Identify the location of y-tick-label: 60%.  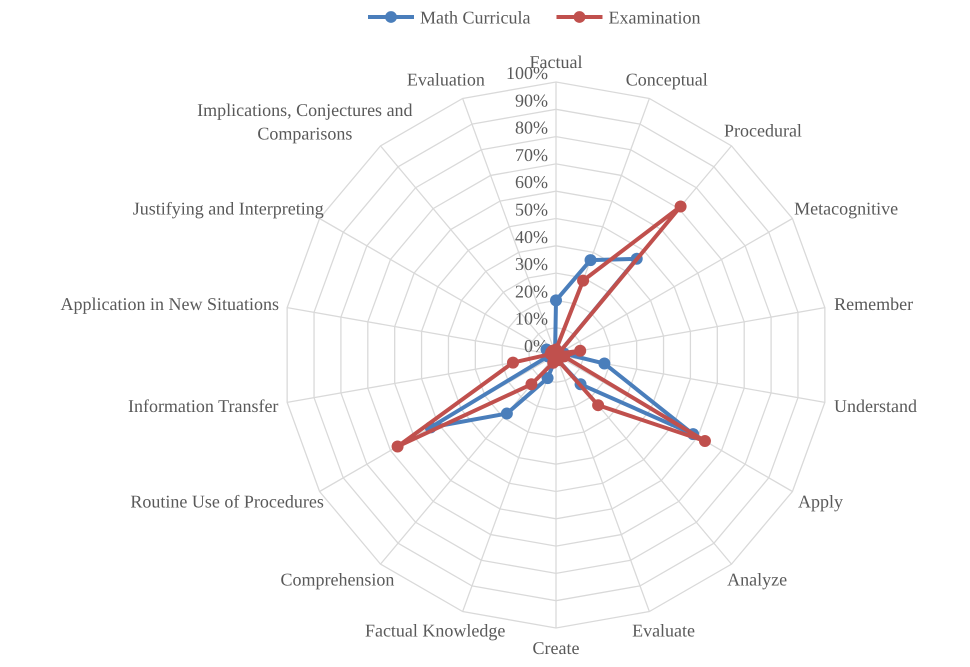
(531, 182).